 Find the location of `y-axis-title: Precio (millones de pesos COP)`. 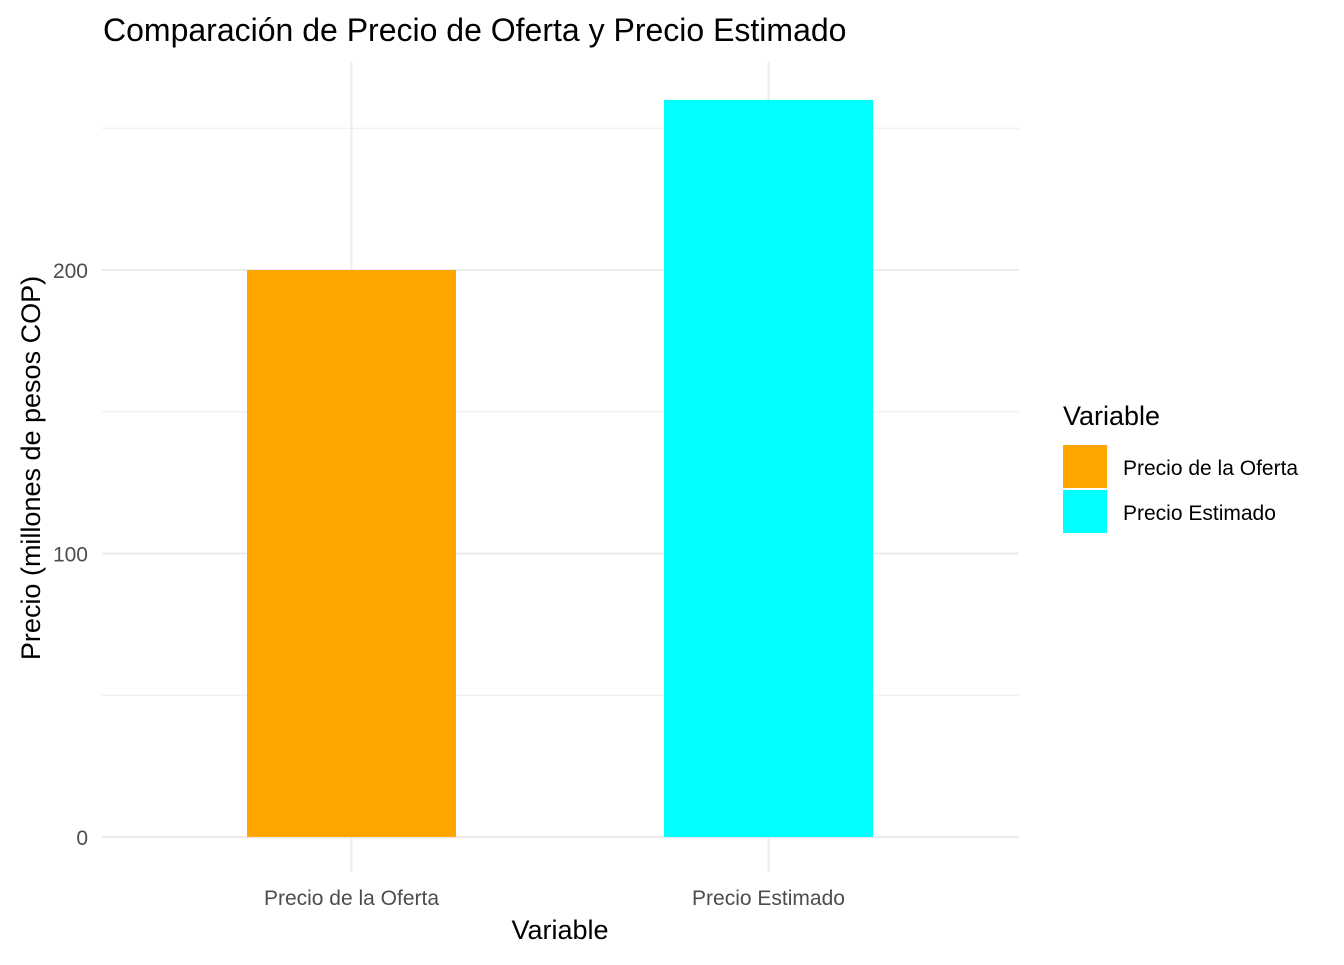

y-axis-title: Precio (millones de pesos COP) is located at coordinates (31, 468).